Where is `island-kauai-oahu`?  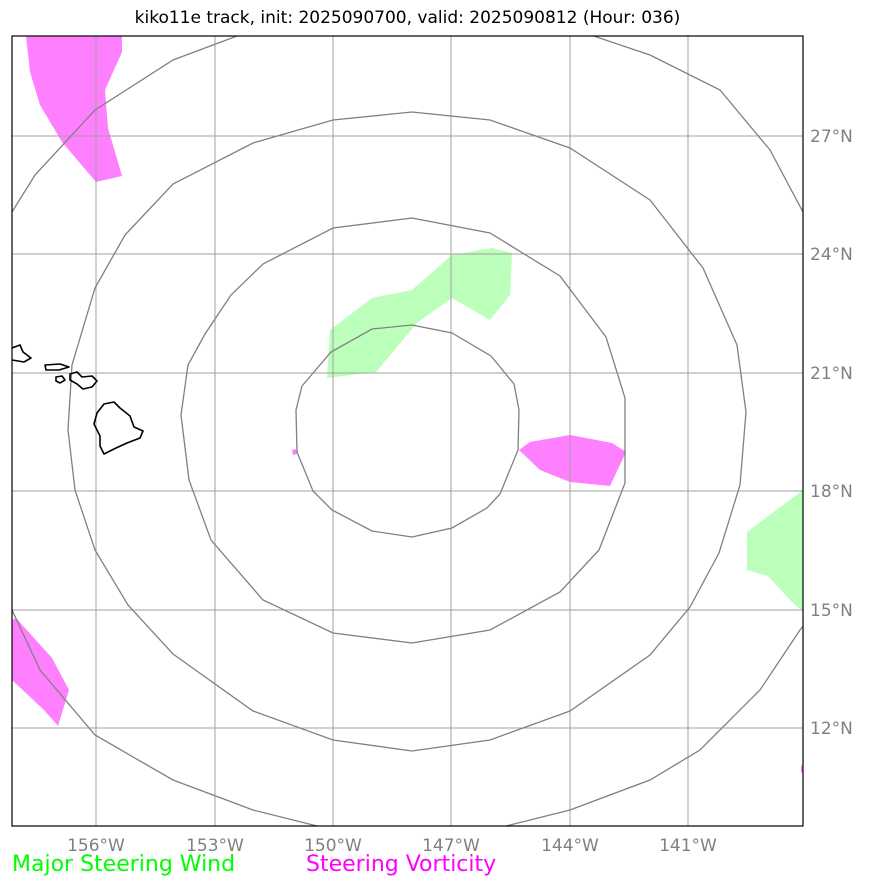
island-kauai-oahu is located at coordinates (22, 353).